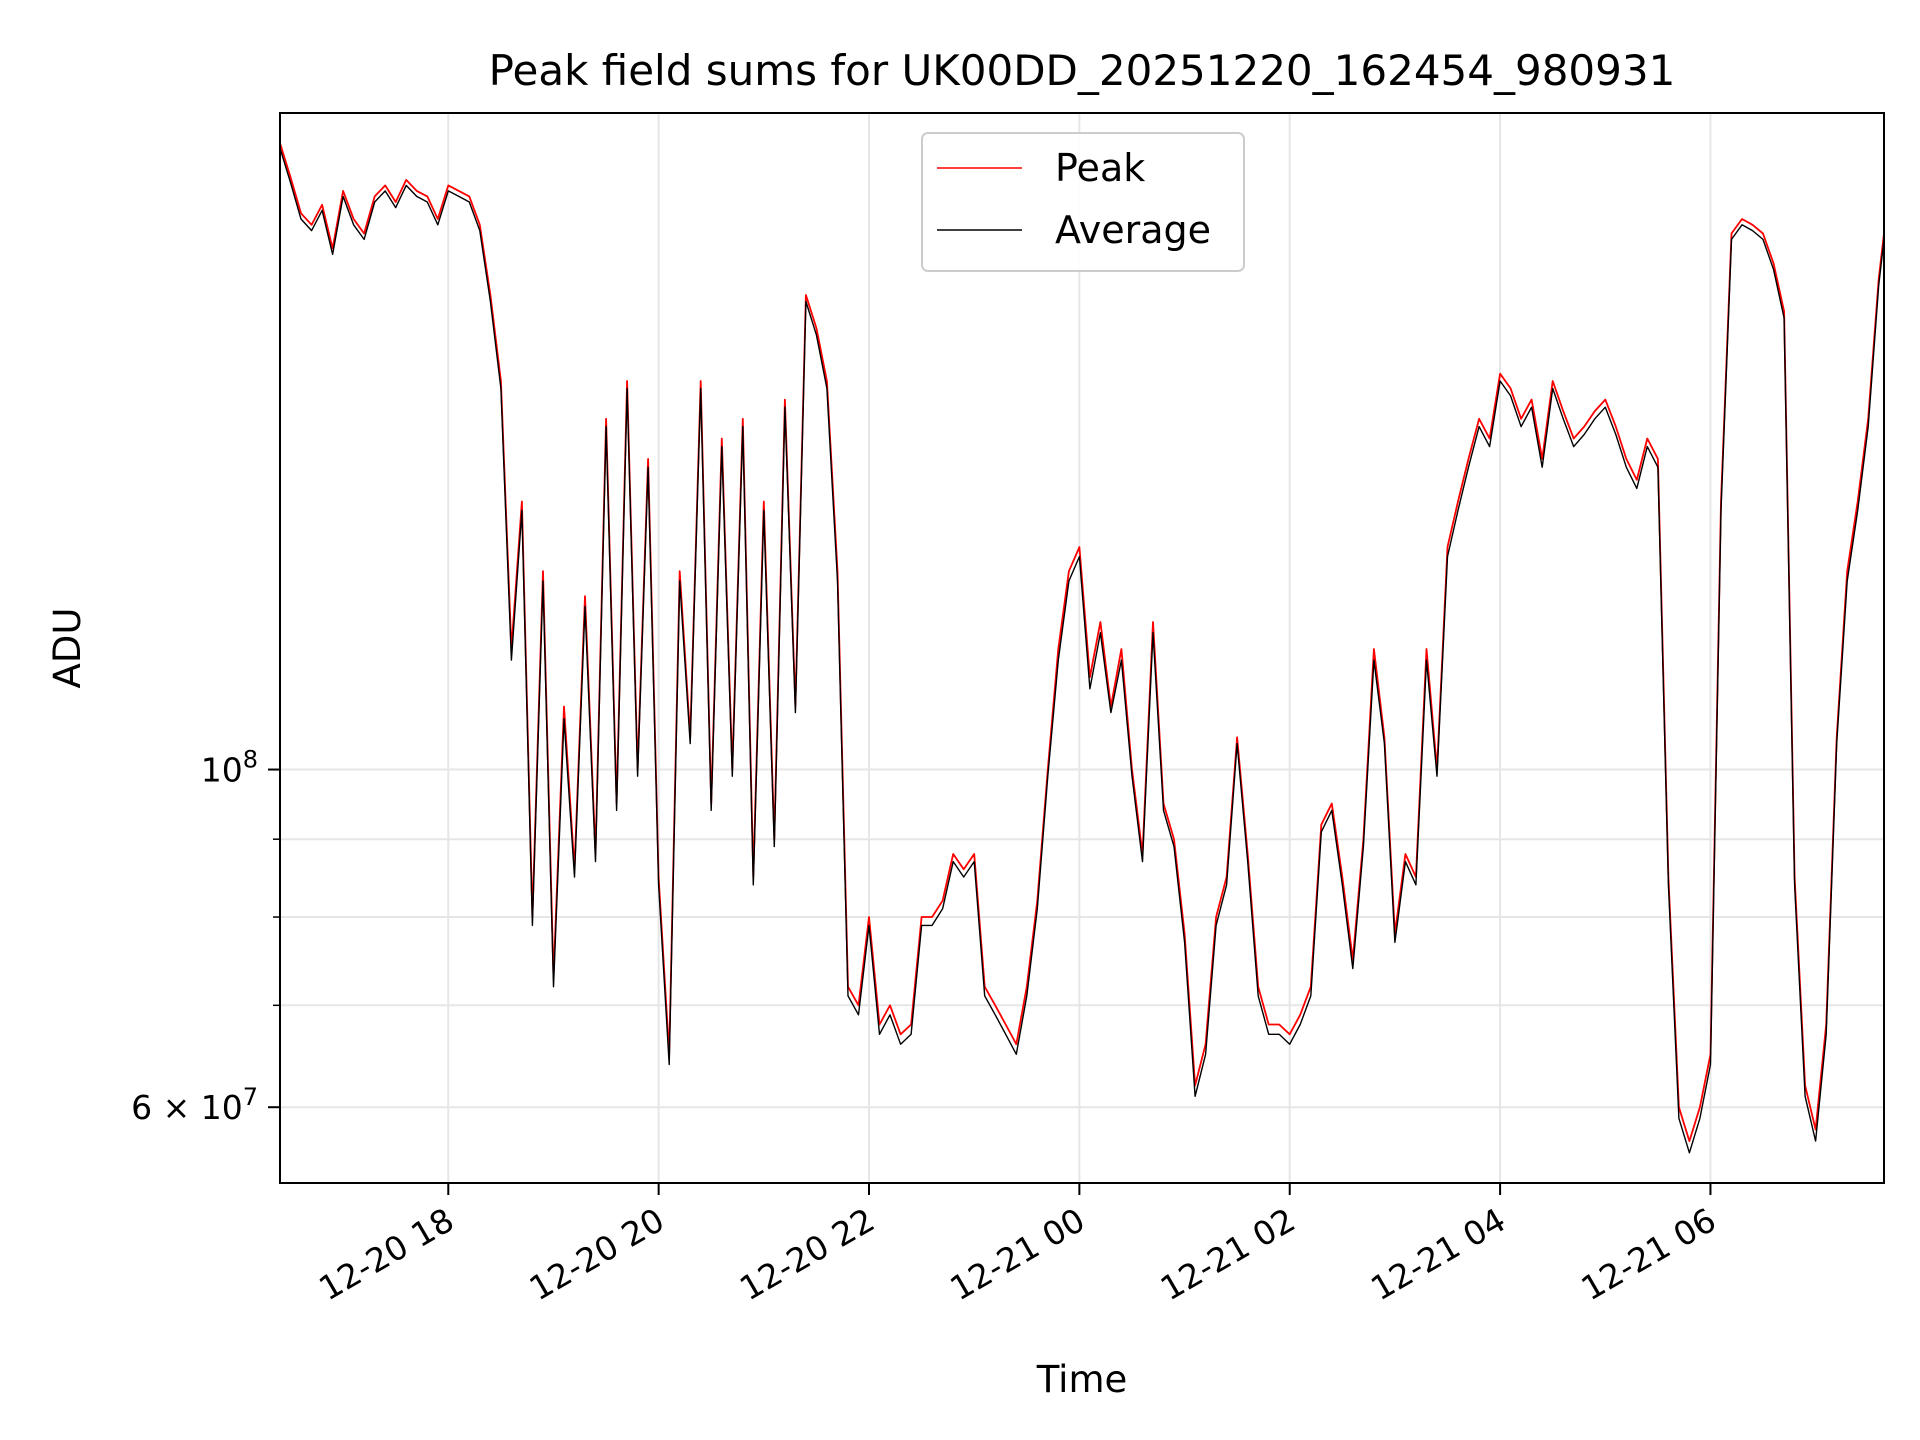 Image resolution: width=1920 pixels, height=1440 pixels. Describe the element at coordinates (222, 770) in the screenshot. I see `y-tick-base: 10` at that location.